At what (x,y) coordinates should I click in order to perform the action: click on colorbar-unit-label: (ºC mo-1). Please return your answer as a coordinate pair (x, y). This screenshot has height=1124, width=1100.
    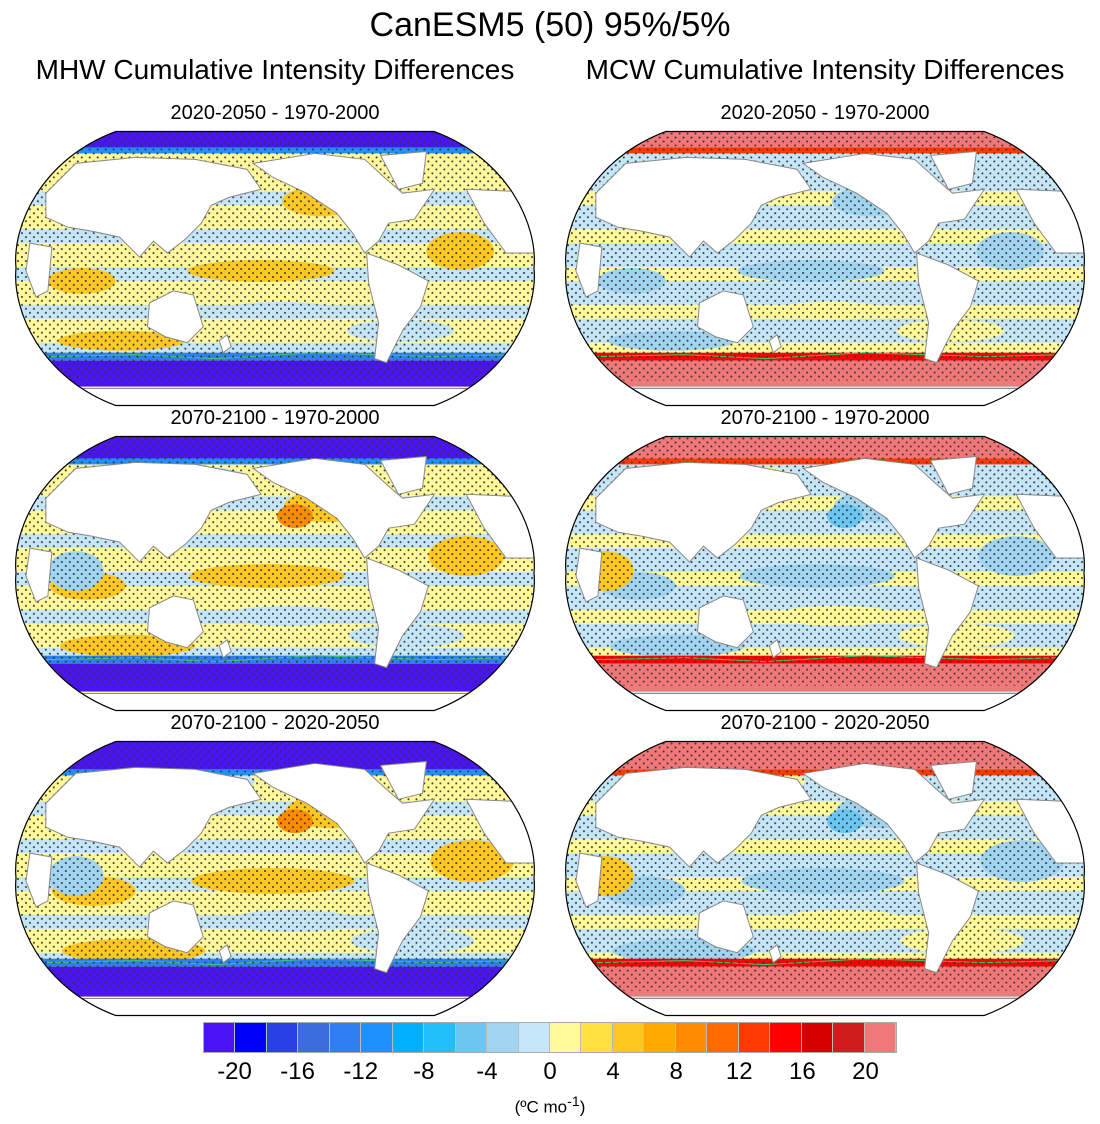
    Looking at the image, I should click on (550, 1105).